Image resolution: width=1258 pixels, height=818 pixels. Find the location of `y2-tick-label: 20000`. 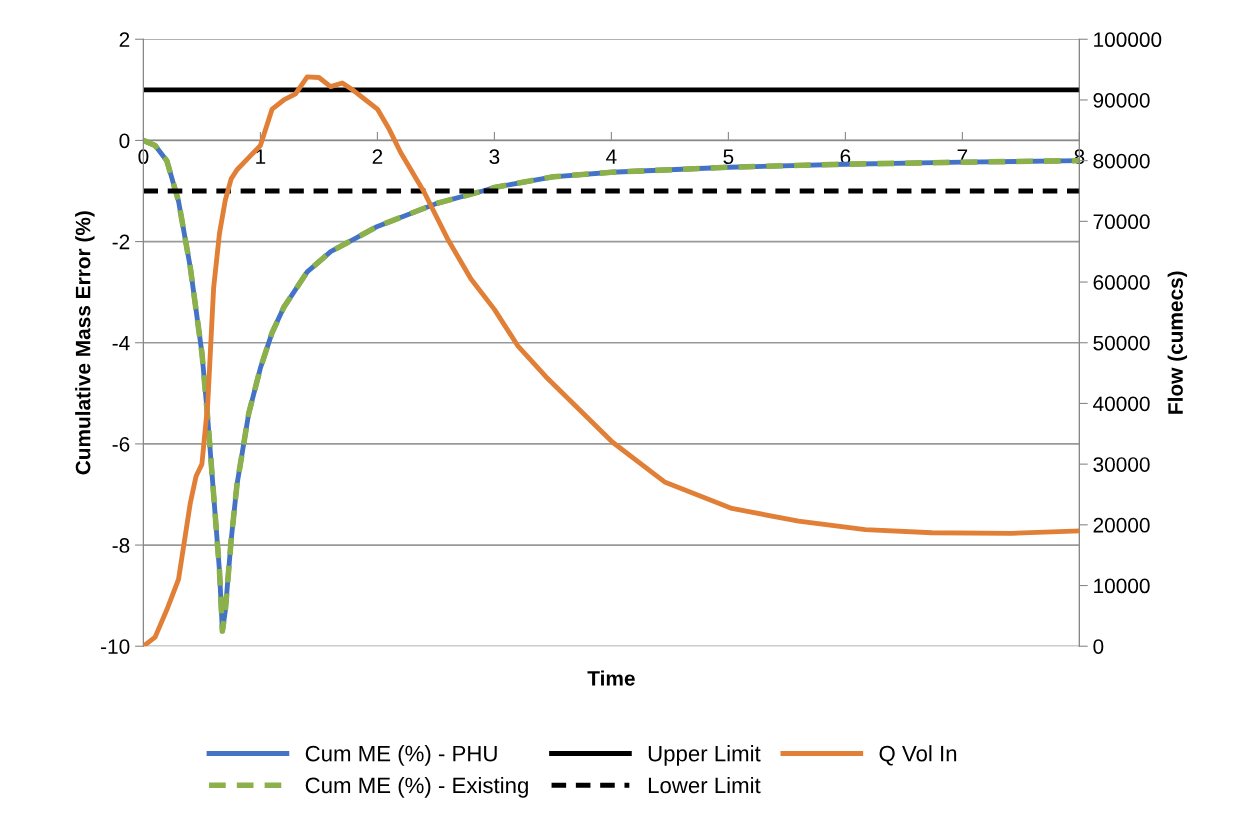

y2-tick-label: 20000 is located at coordinates (1121, 525).